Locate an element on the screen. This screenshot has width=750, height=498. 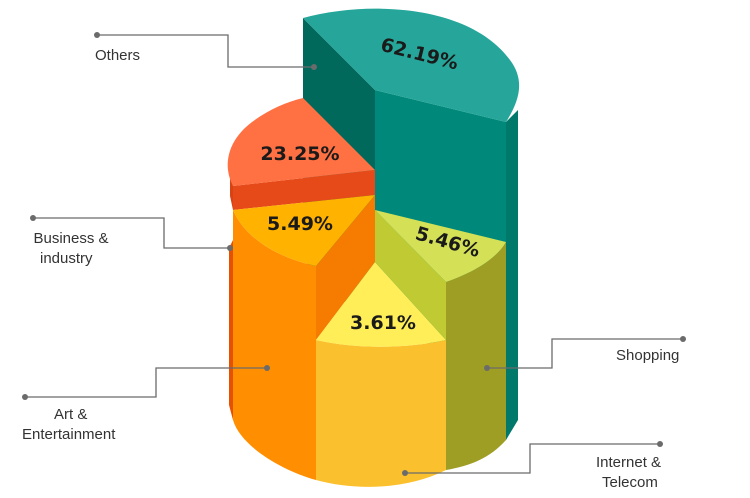
leader-others is located at coordinates (205, 51).